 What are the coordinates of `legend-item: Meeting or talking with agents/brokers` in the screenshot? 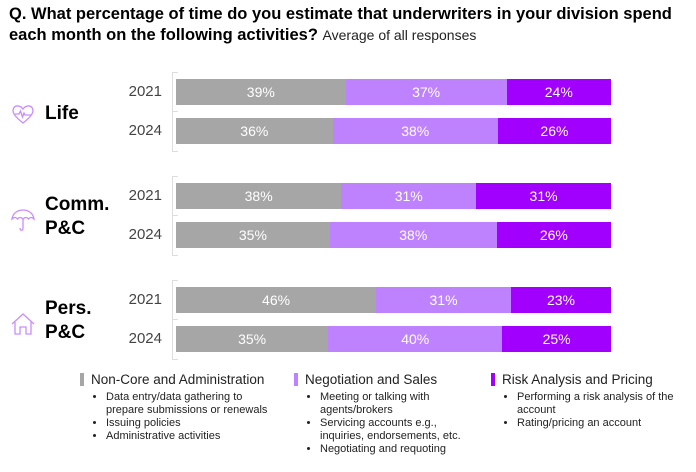 It's located at (400, 404).